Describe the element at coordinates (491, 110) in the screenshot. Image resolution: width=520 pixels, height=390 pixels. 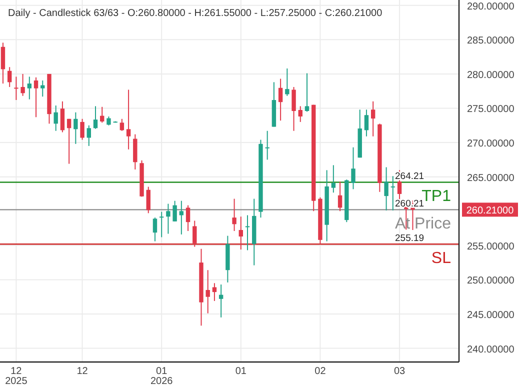
I see `y-tick-label: 275.00000` at that location.